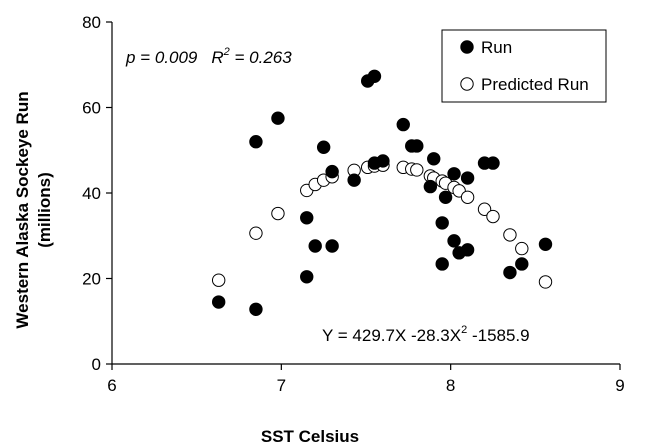 The image size is (649, 448). I want to click on x-axis-ticks: 6 7 8 9, so click(366, 379).